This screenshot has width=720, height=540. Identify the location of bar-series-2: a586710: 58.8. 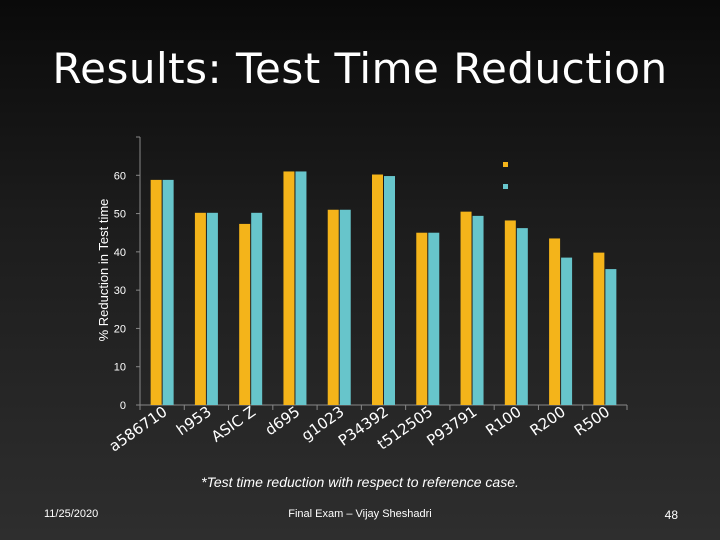
(168, 292).